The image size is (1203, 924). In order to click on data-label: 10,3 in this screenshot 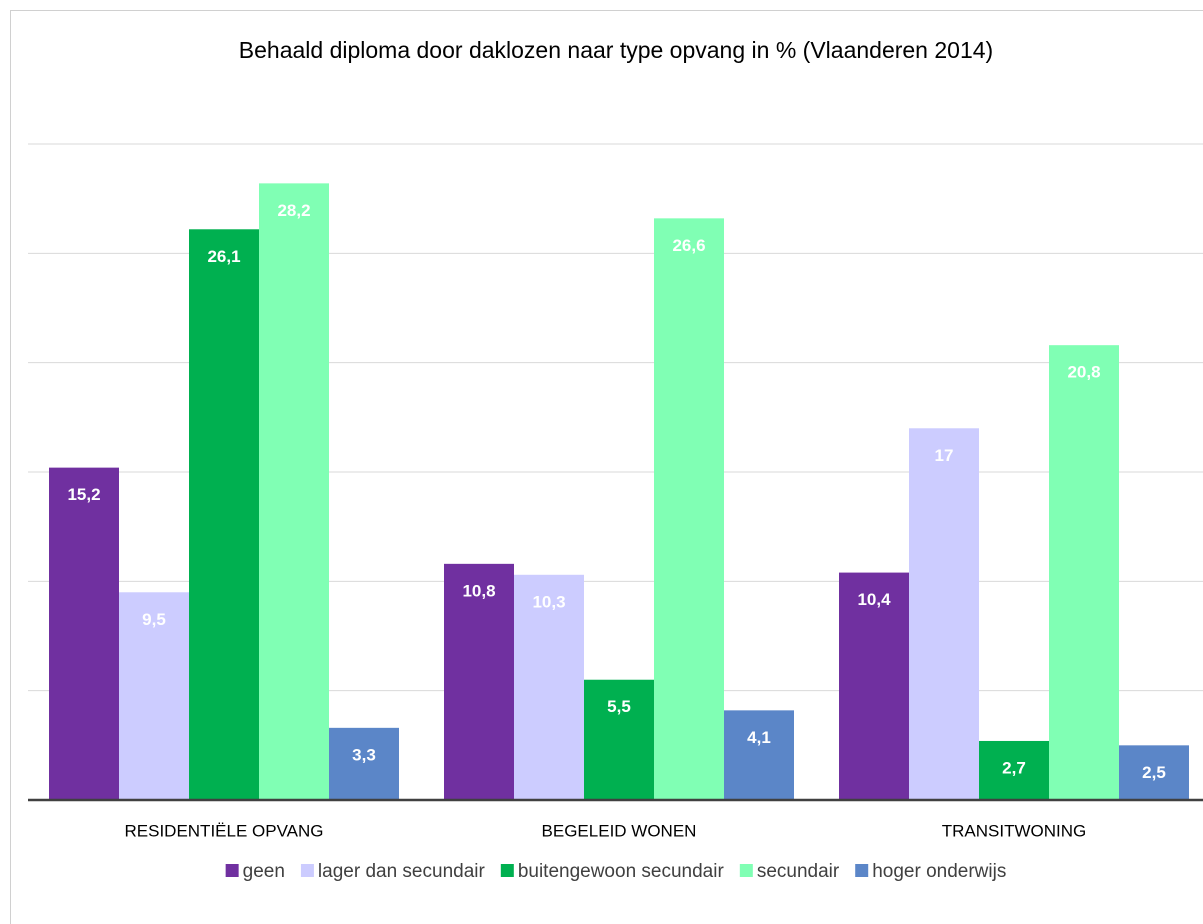, I will do `click(548, 601)`.